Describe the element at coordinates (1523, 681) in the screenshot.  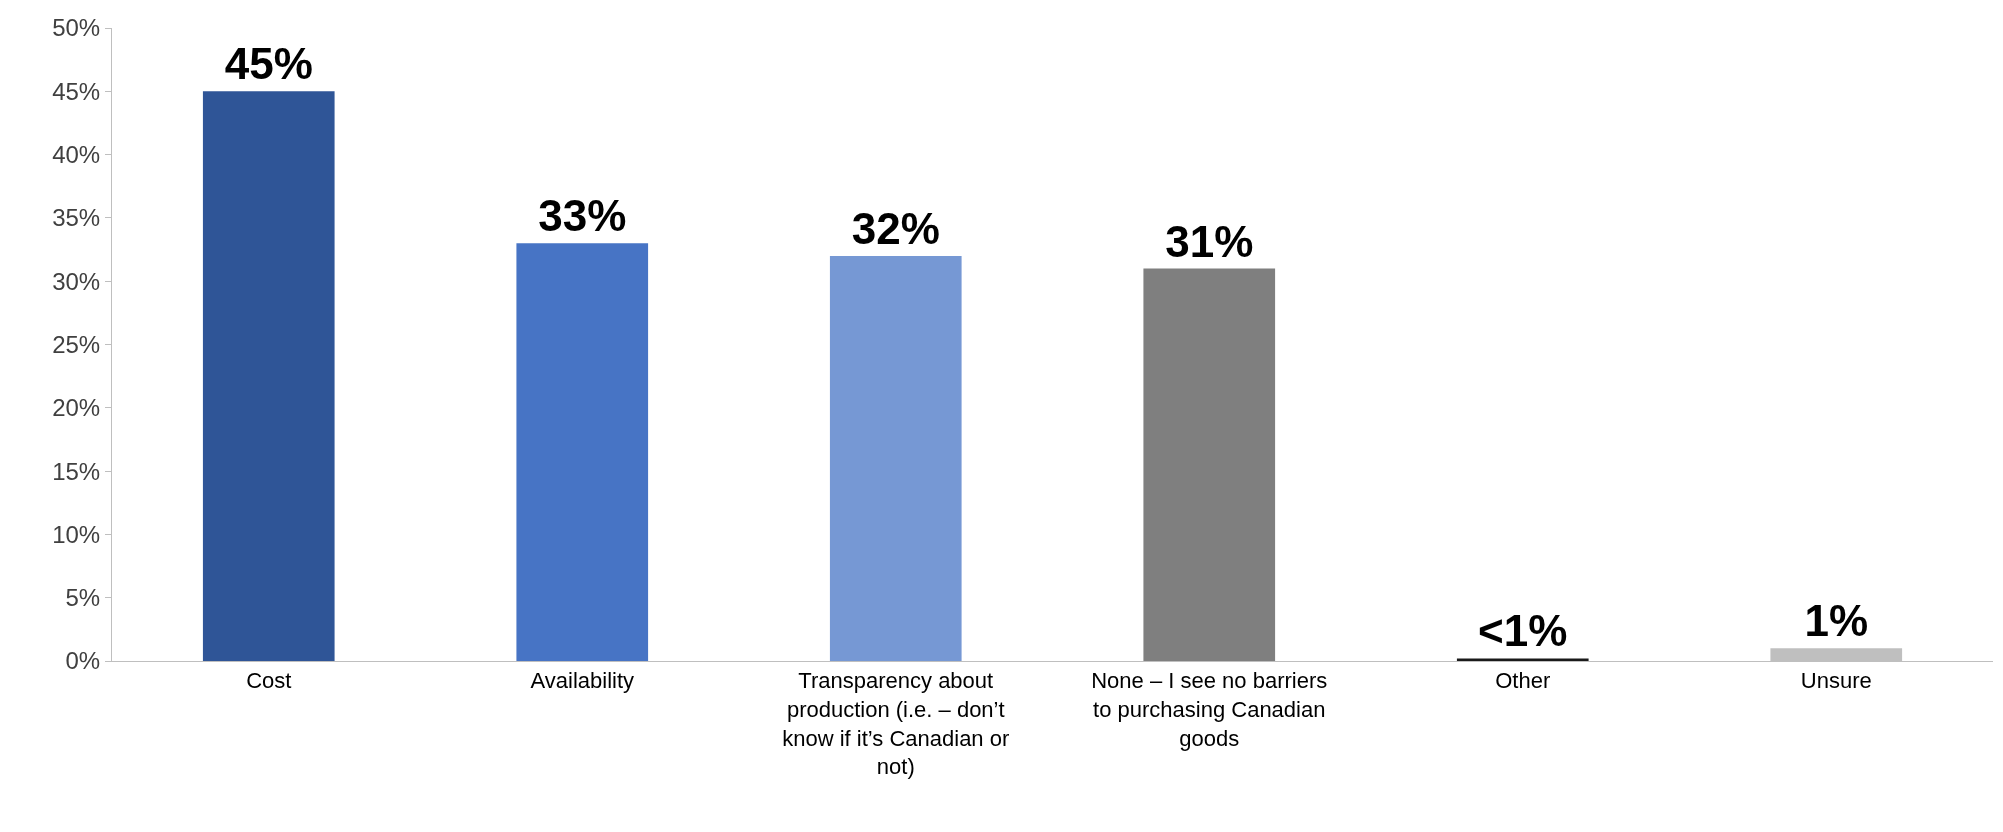
I see `x-tick-label: Other` at that location.